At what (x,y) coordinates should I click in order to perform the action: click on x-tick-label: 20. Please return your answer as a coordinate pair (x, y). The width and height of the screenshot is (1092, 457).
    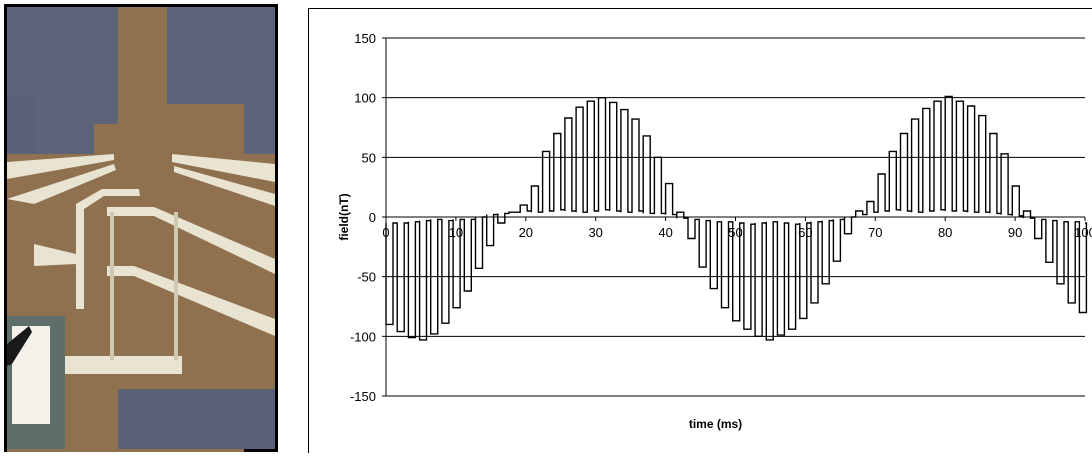
    Looking at the image, I should click on (526, 232).